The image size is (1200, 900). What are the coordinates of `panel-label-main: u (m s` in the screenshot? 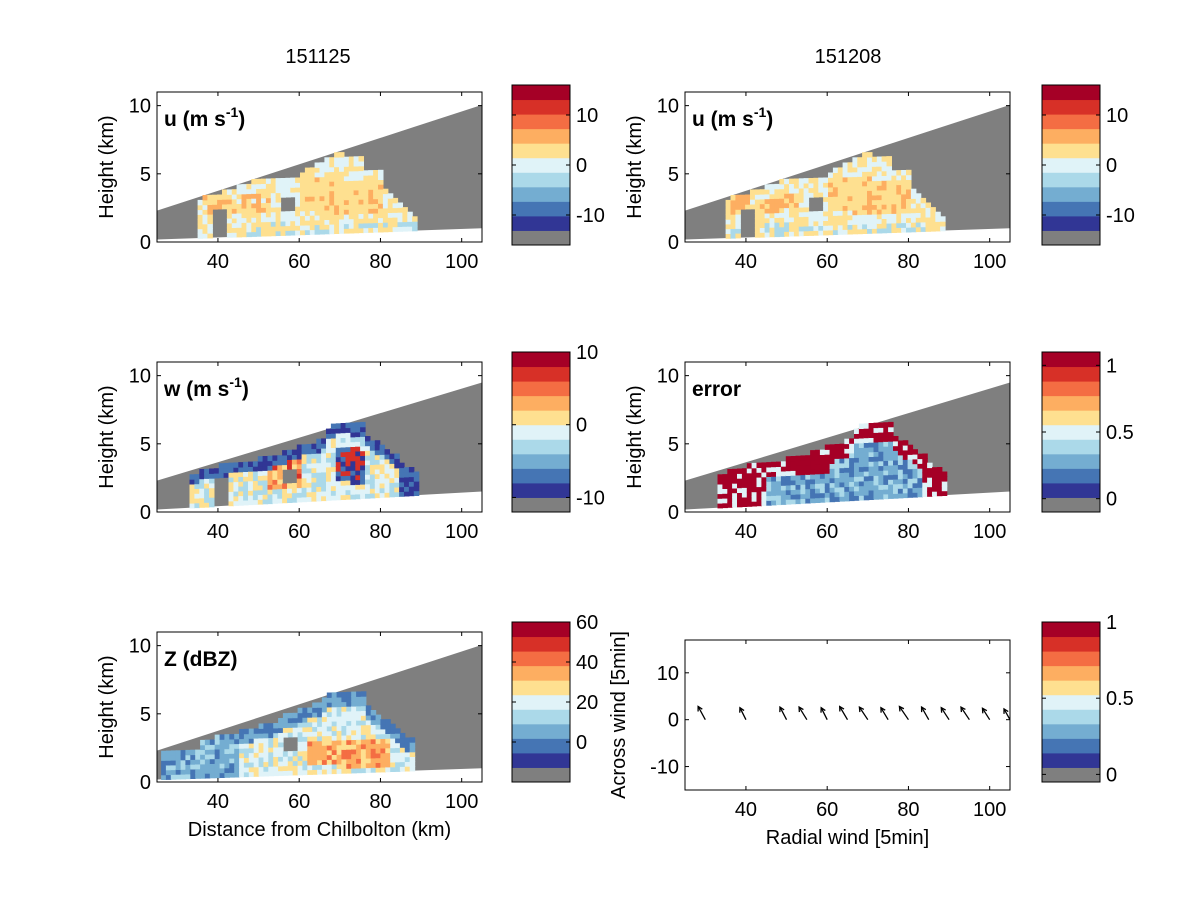 It's located at (723, 119).